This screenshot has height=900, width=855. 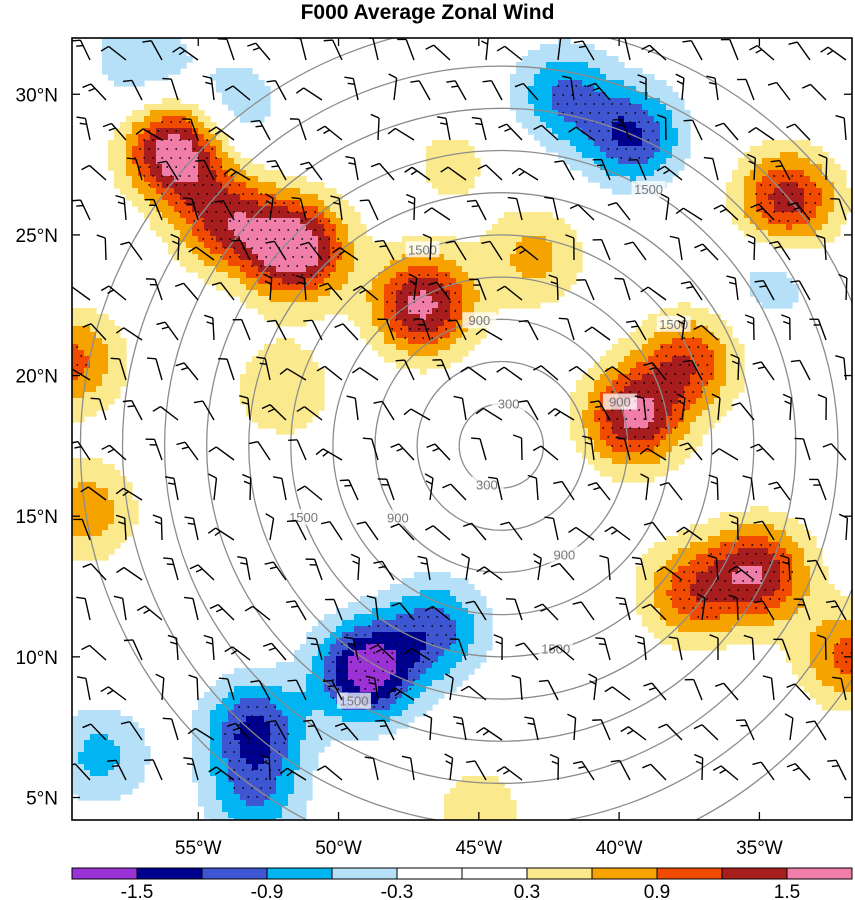 I want to click on ring-label: 1500, so click(x=648, y=189).